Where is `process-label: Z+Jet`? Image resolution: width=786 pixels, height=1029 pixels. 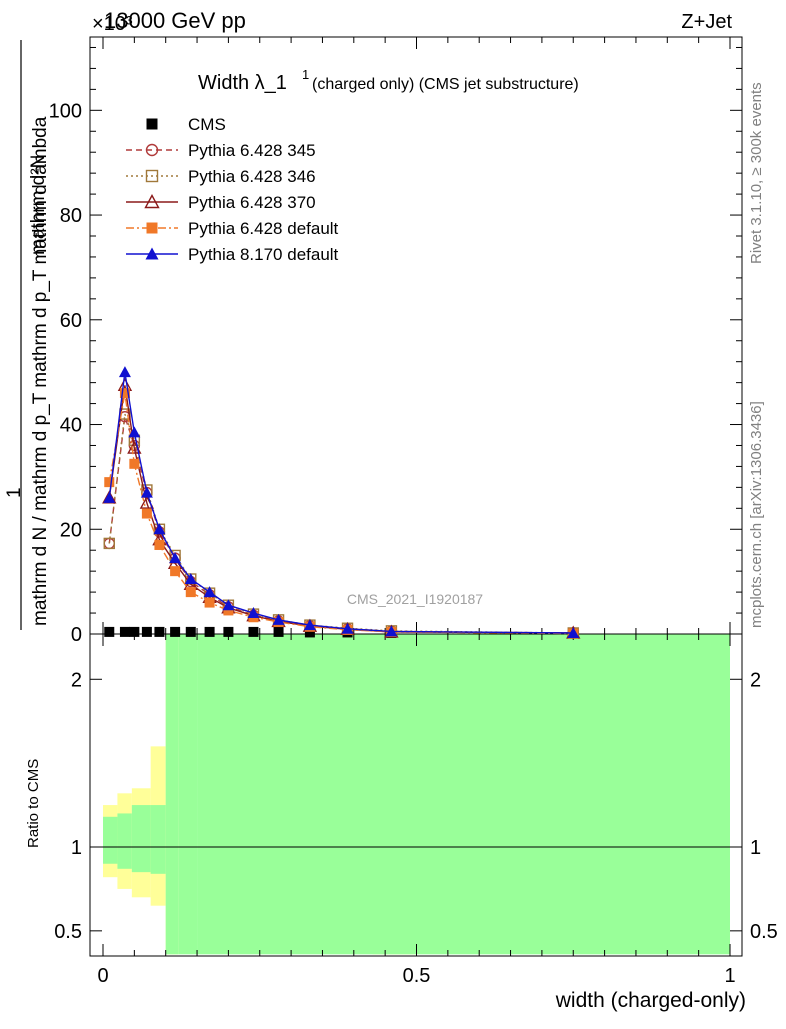 process-label: Z+Jet is located at coordinates (706, 22).